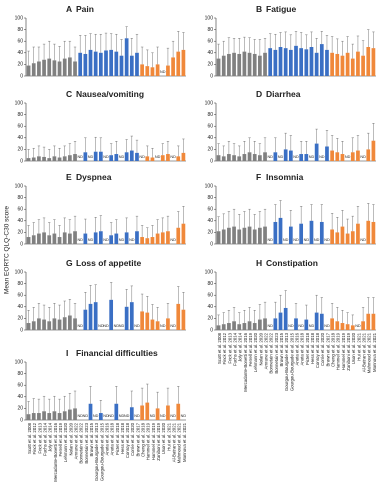 Image resolution: width=384 pixels, height=500 pixels. What do you see at coordinates (296, 348) in the screenshot?
I see `x-tick-label: Anota et al. 2016` at bounding box center [296, 348].